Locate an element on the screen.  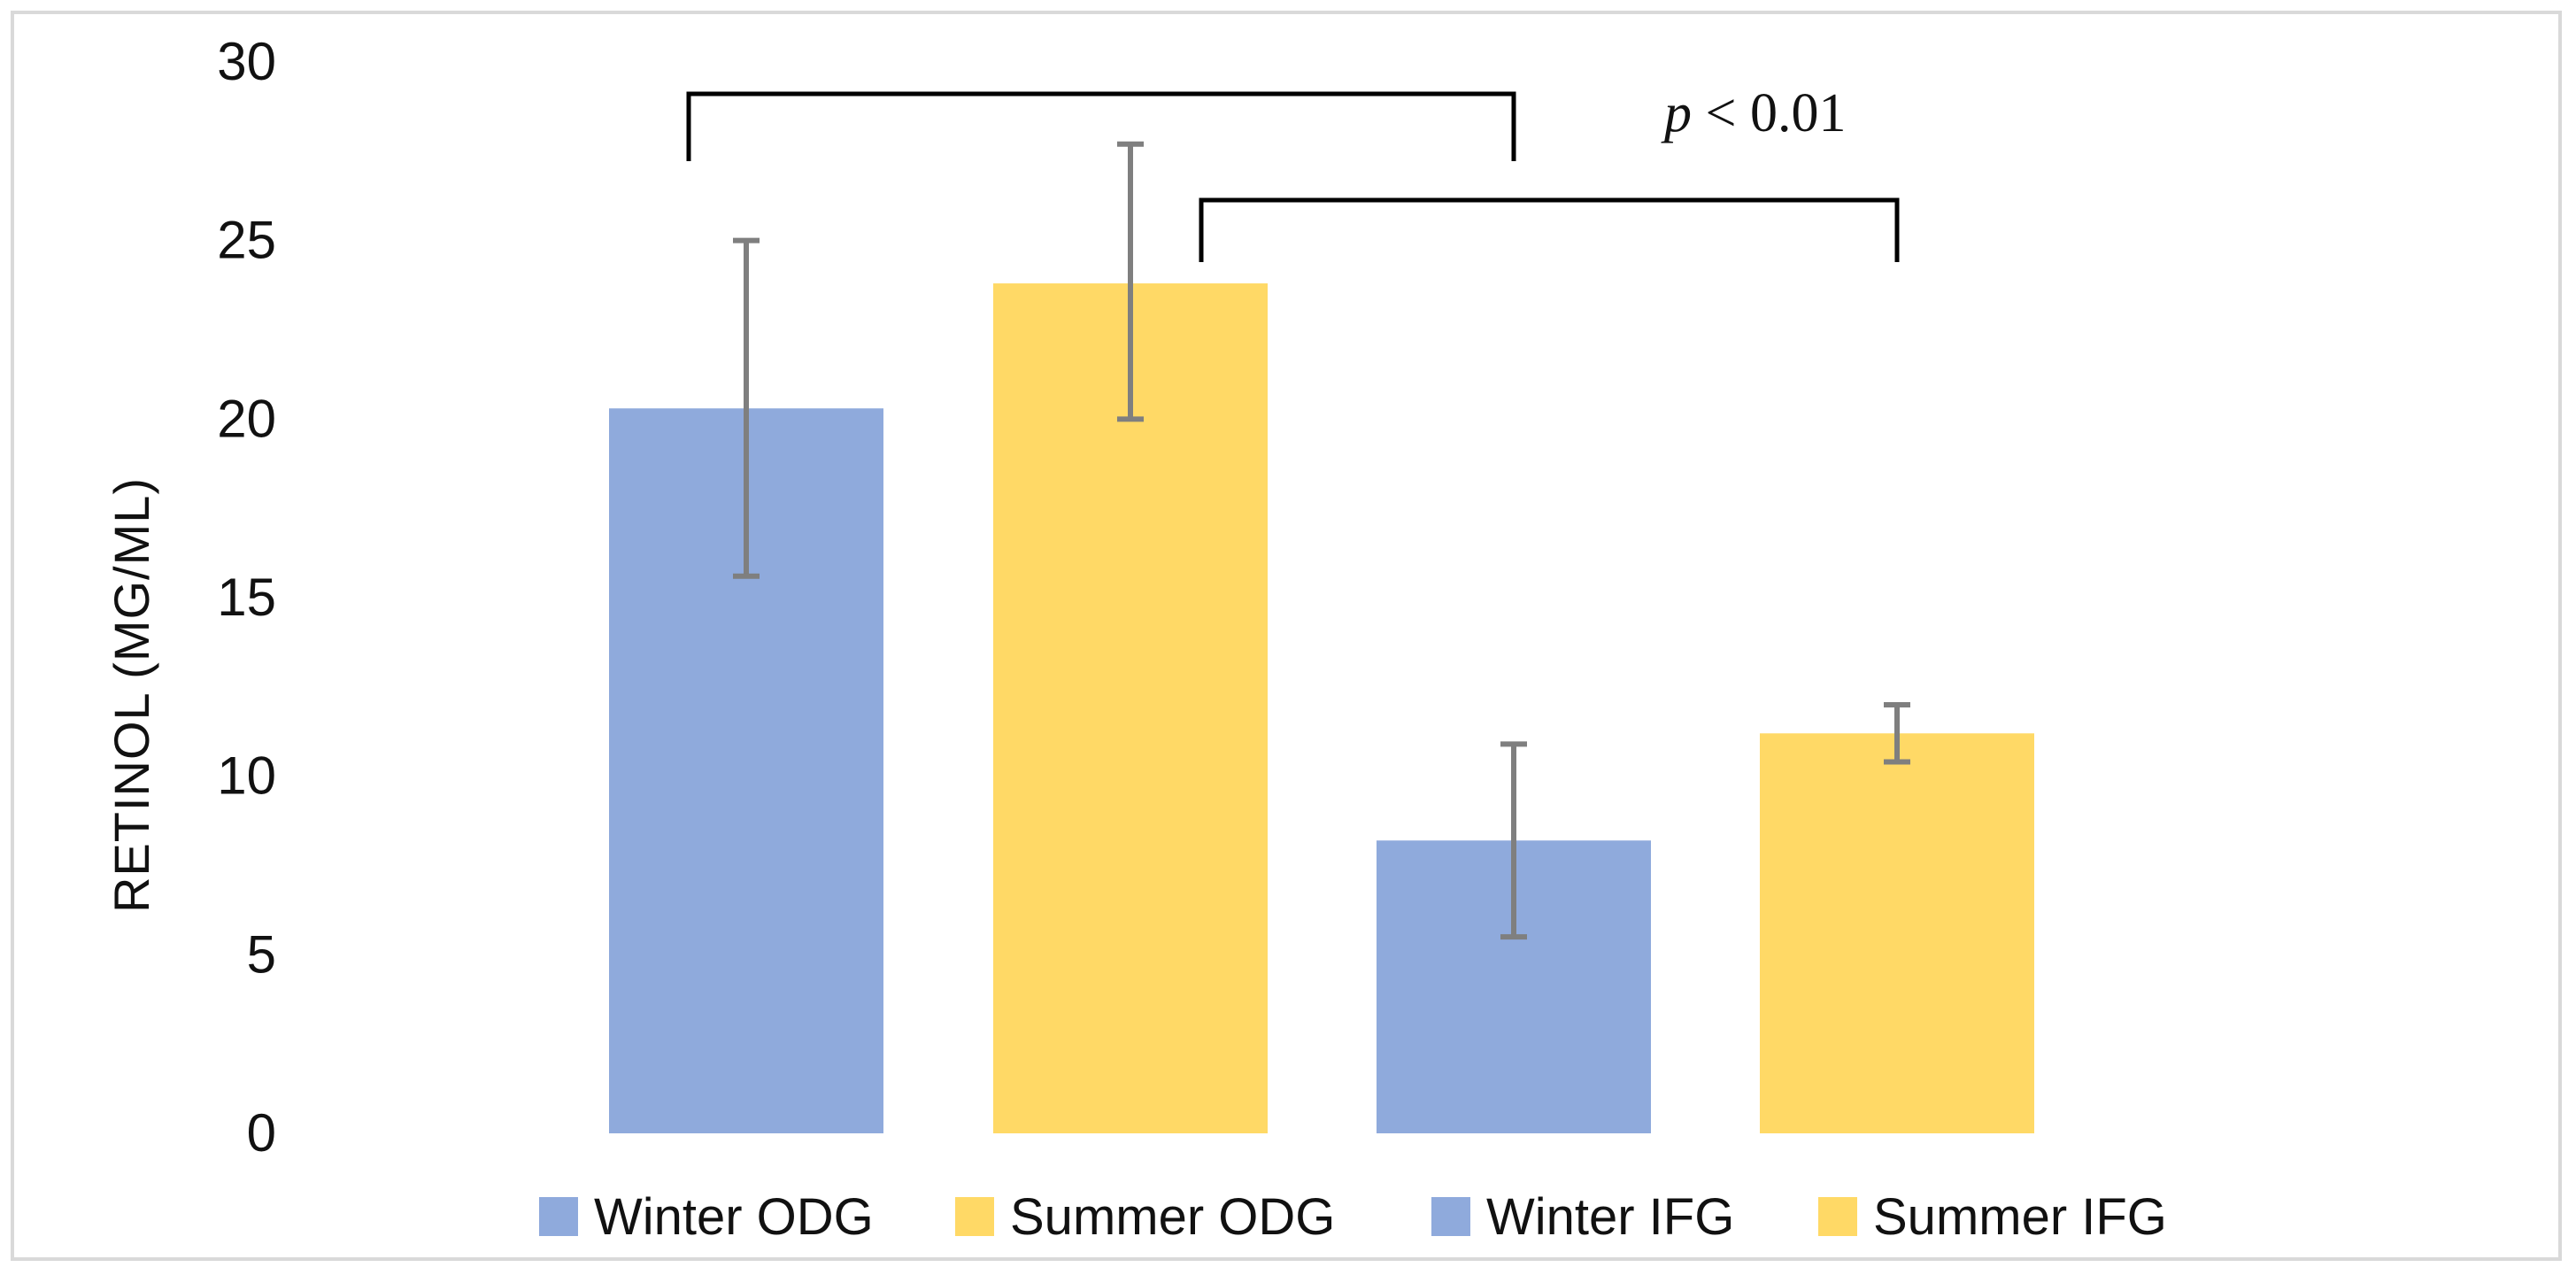
legend-label: Winter IFG is located at coordinates (1610, 1217).